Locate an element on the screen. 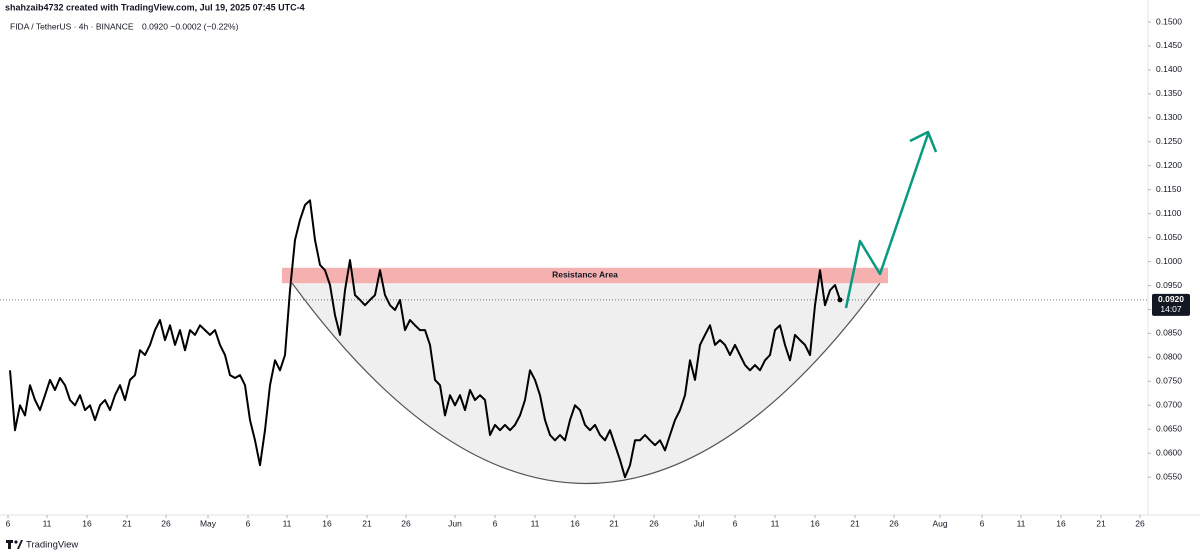 The image size is (1200, 556). y-tick-label: 0.0600 is located at coordinates (1169, 452).